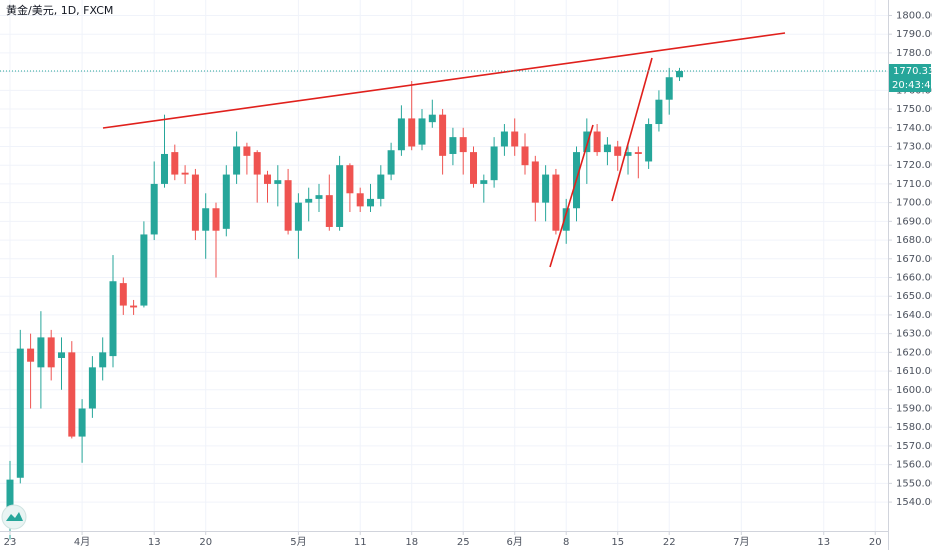  I want to click on logo, so click(14, 517).